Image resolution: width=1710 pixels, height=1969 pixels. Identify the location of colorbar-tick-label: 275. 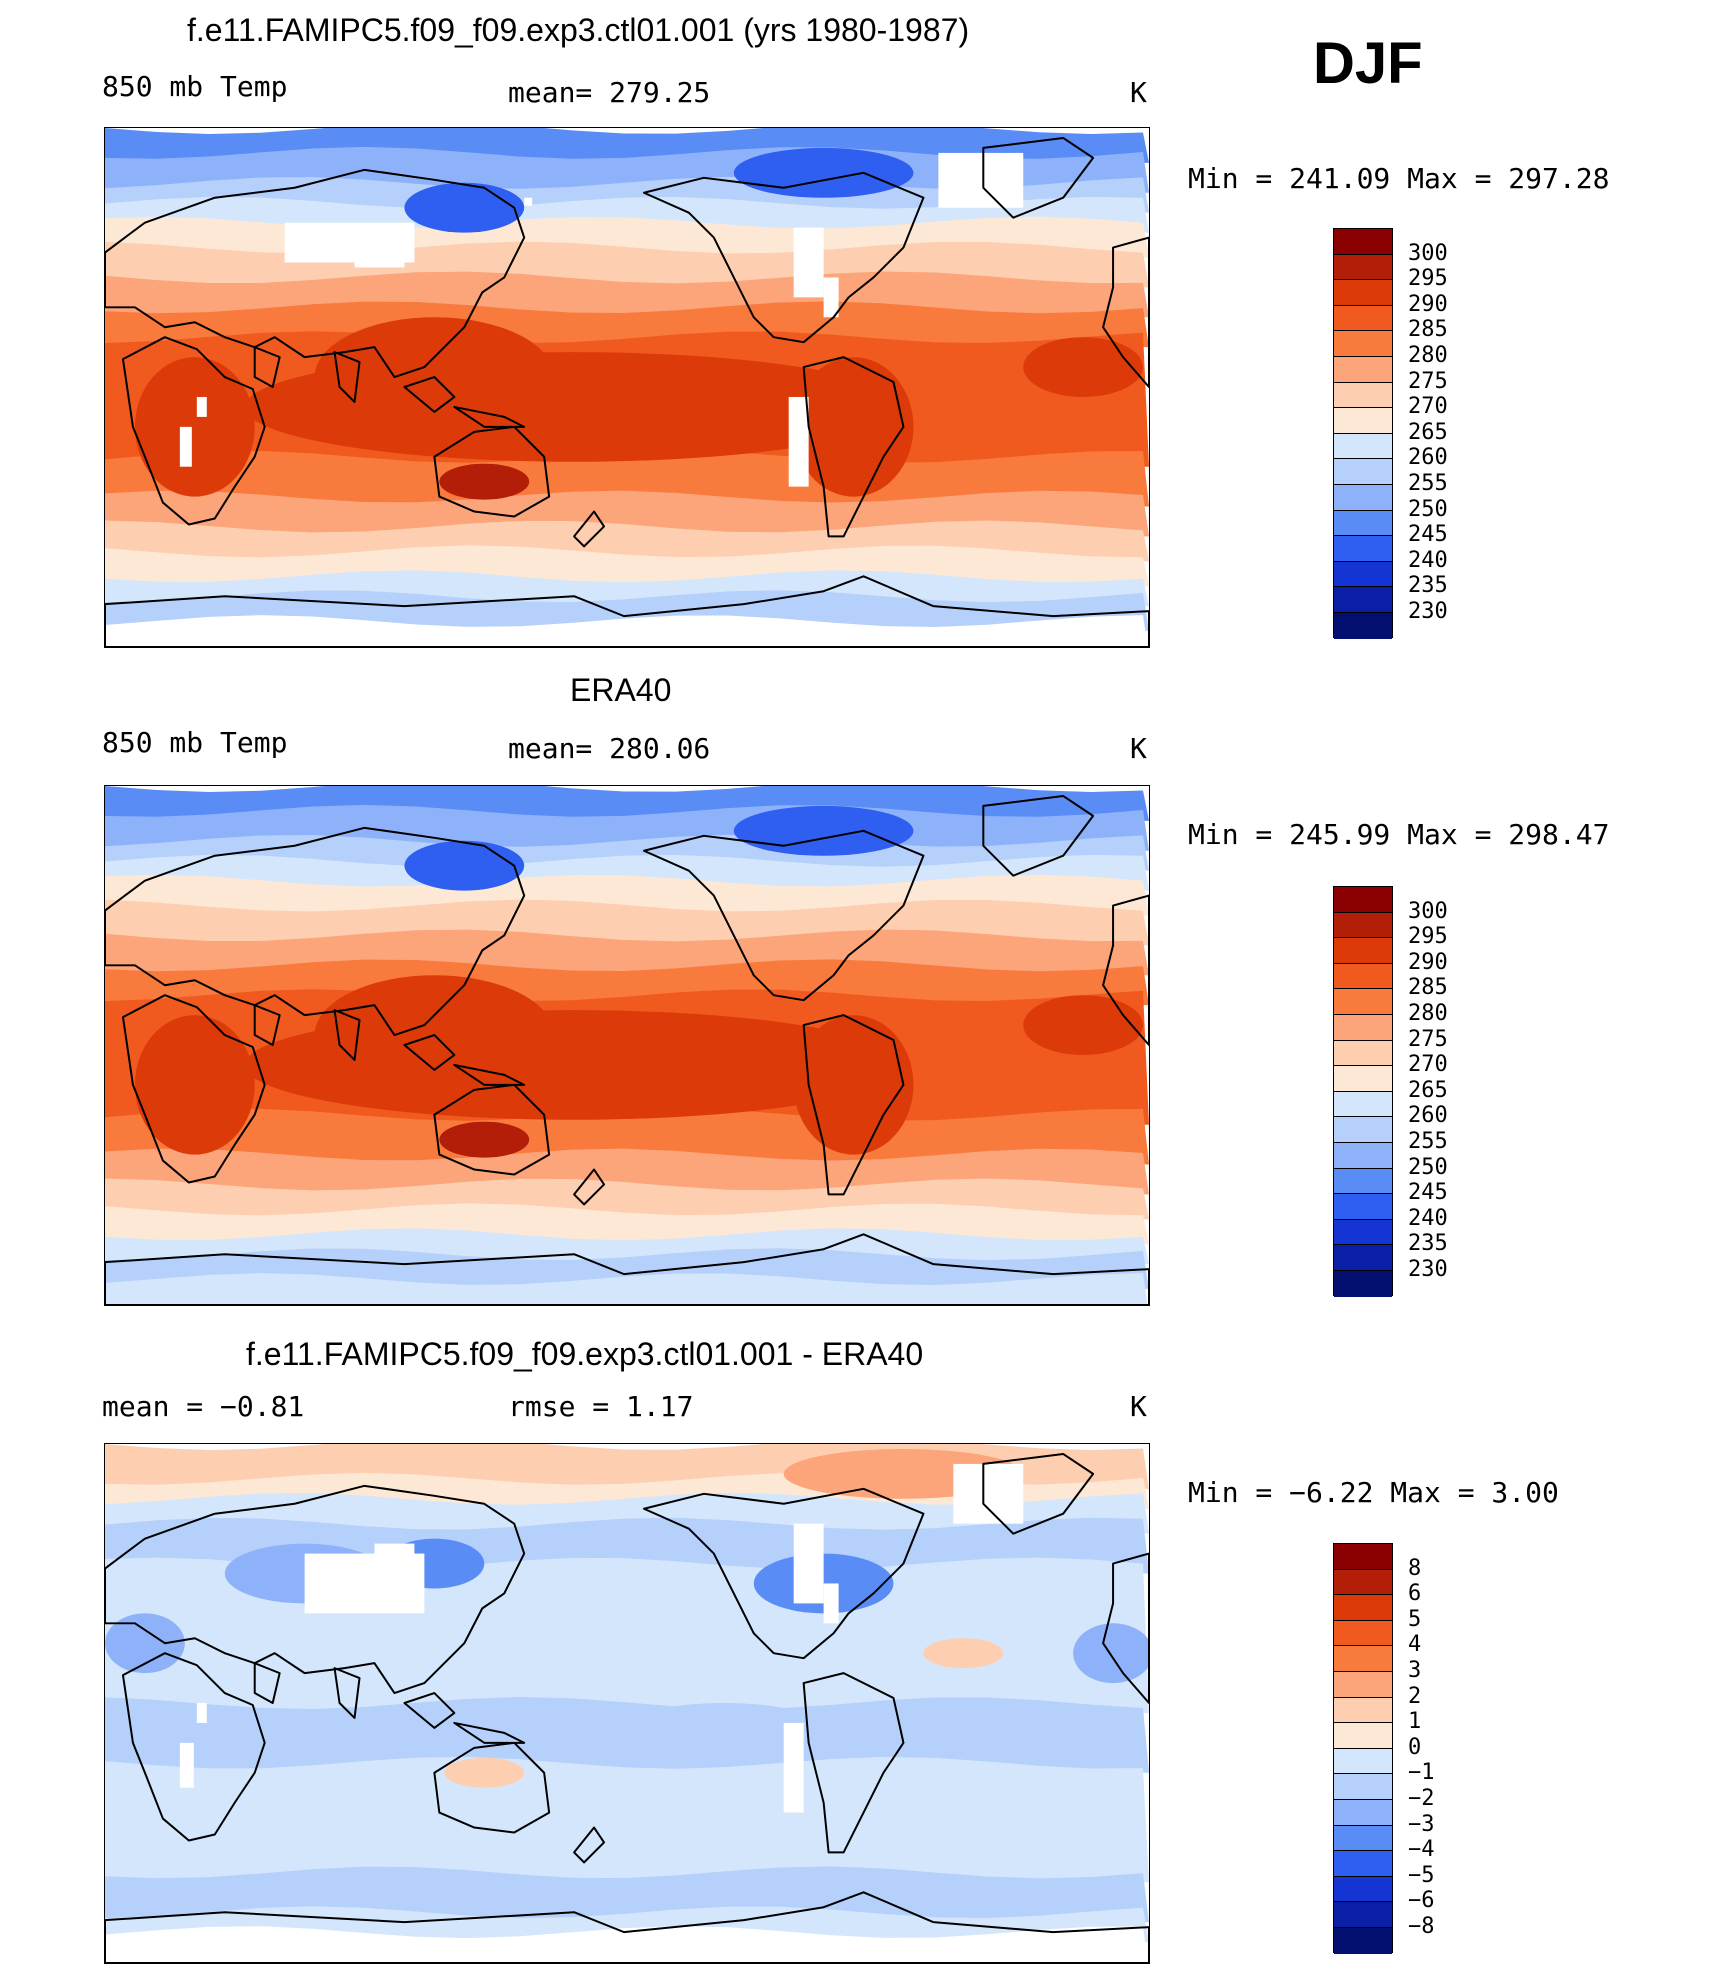
(1428, 1039).